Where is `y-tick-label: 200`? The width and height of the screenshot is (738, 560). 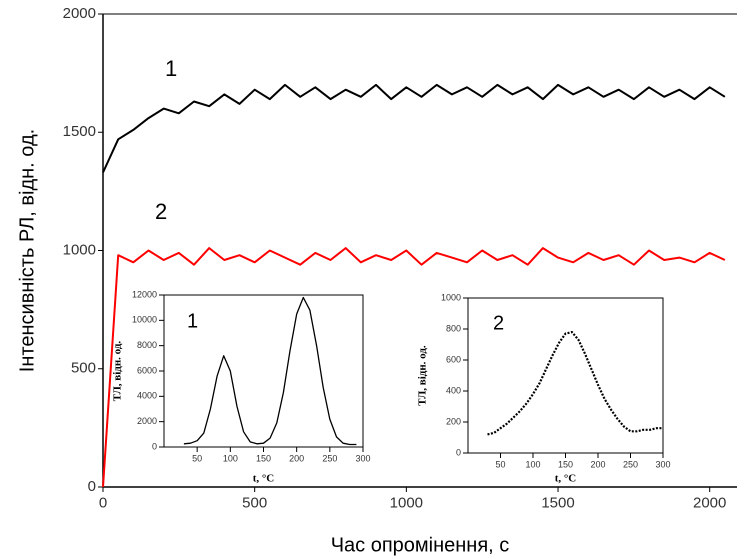 y-tick-label: 200 is located at coordinates (453, 421).